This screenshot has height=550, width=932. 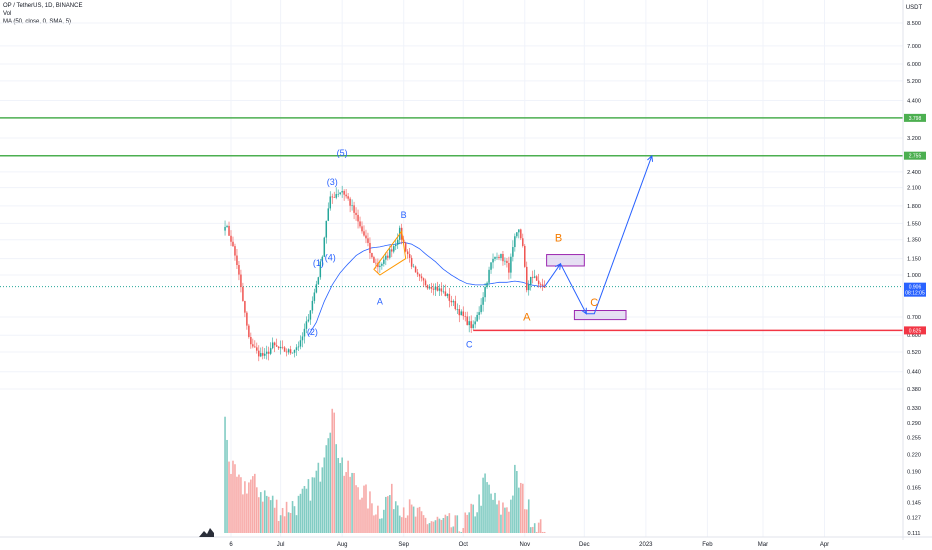 I want to click on wave-label: (1), so click(x=318, y=263).